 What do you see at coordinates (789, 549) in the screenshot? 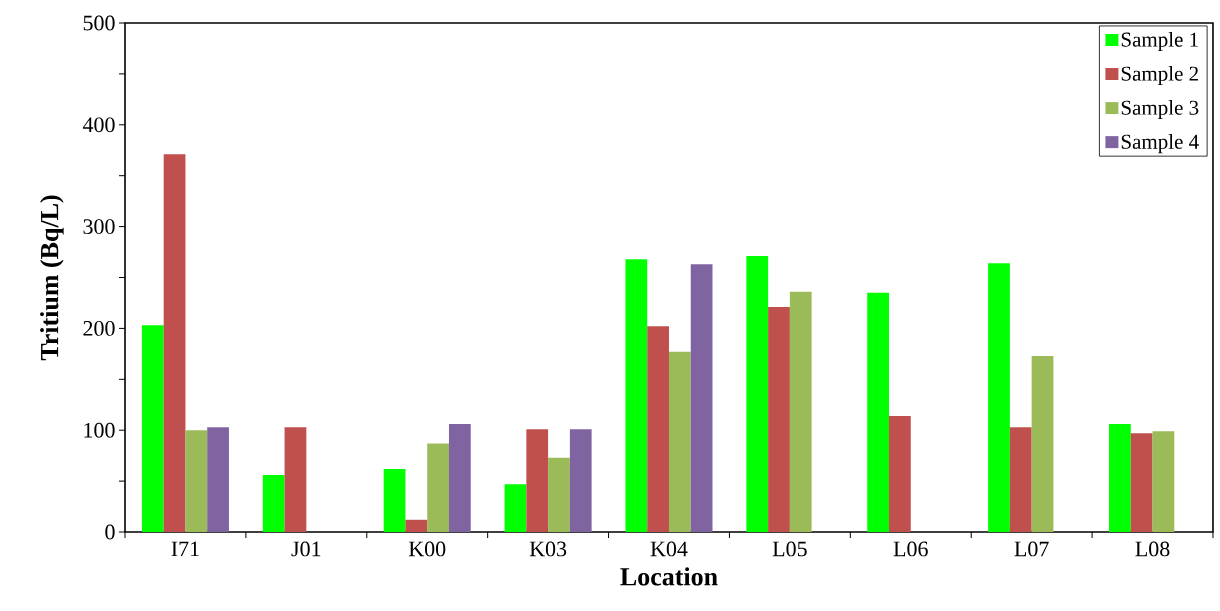
I see `x-tick-label: L05` at bounding box center [789, 549].